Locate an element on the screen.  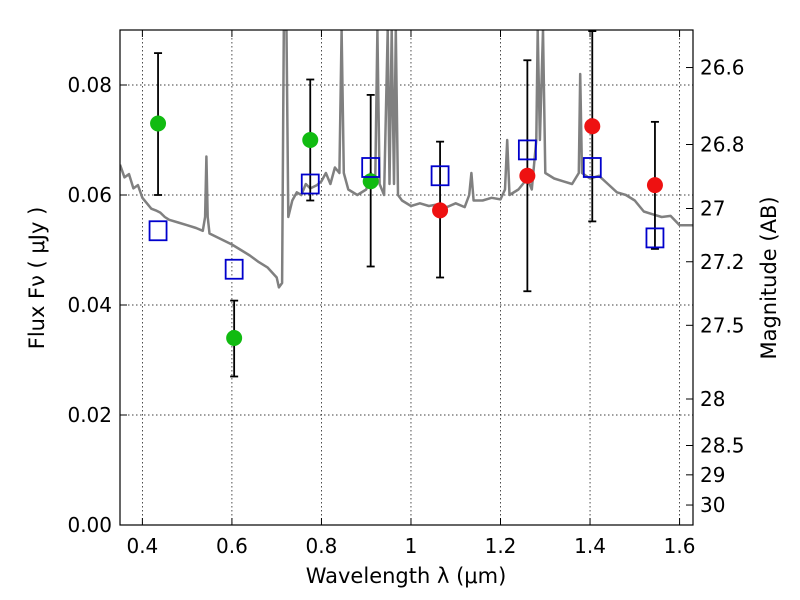
x-axis-label: Wavelength λ (μm) is located at coordinates (406, 576).